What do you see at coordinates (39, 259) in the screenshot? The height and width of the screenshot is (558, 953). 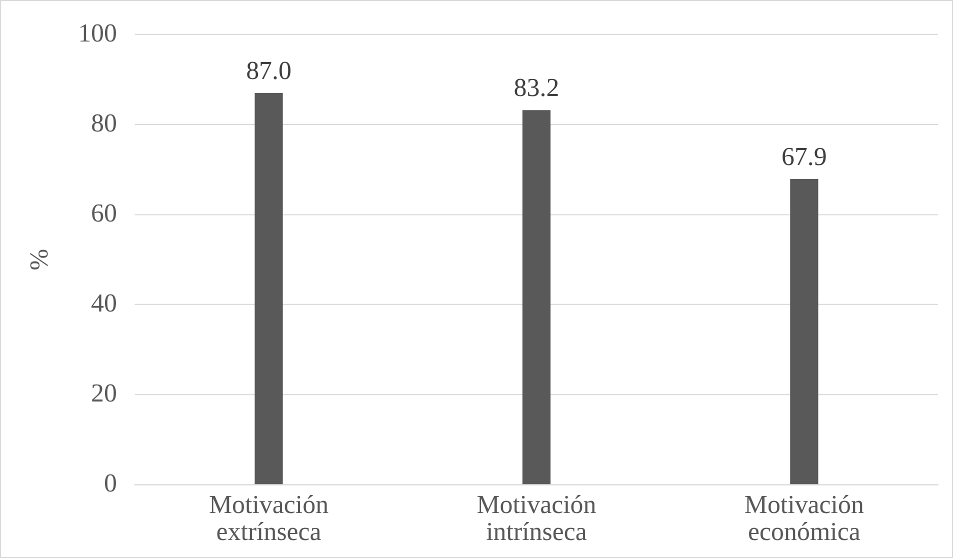 I see `y-axis-title: %` at bounding box center [39, 259].